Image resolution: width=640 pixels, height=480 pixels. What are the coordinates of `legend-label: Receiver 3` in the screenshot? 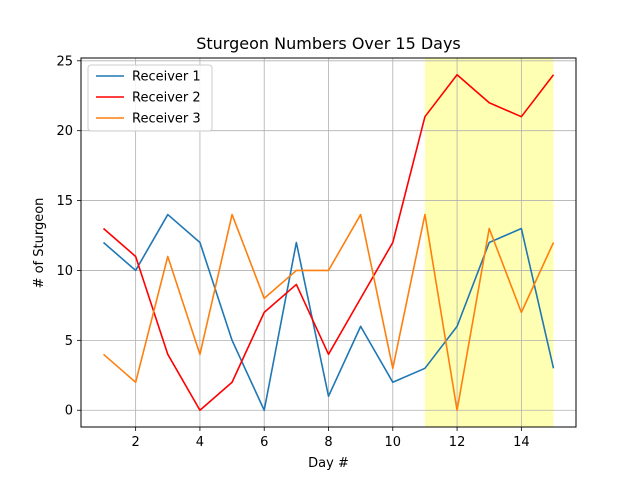 It's located at (166, 119).